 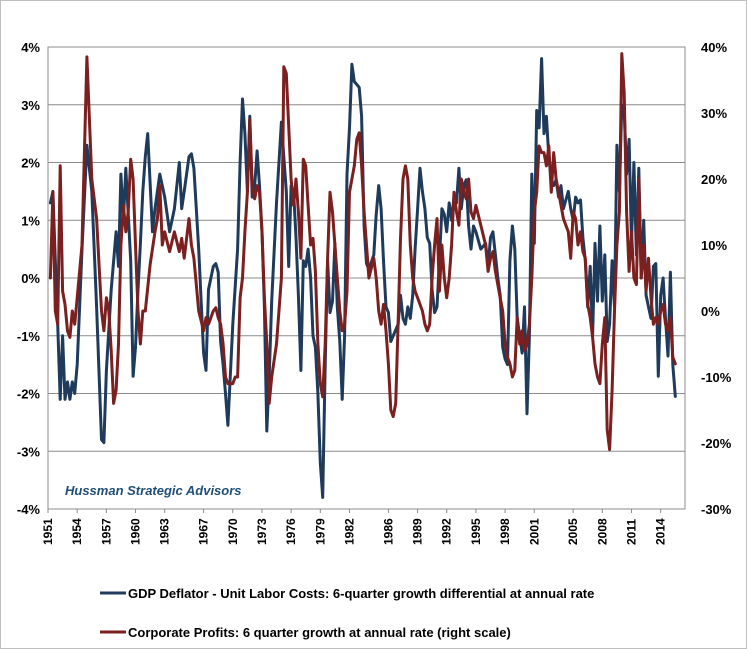 I want to click on y-left-tick-label: 3%, so click(x=30, y=105).